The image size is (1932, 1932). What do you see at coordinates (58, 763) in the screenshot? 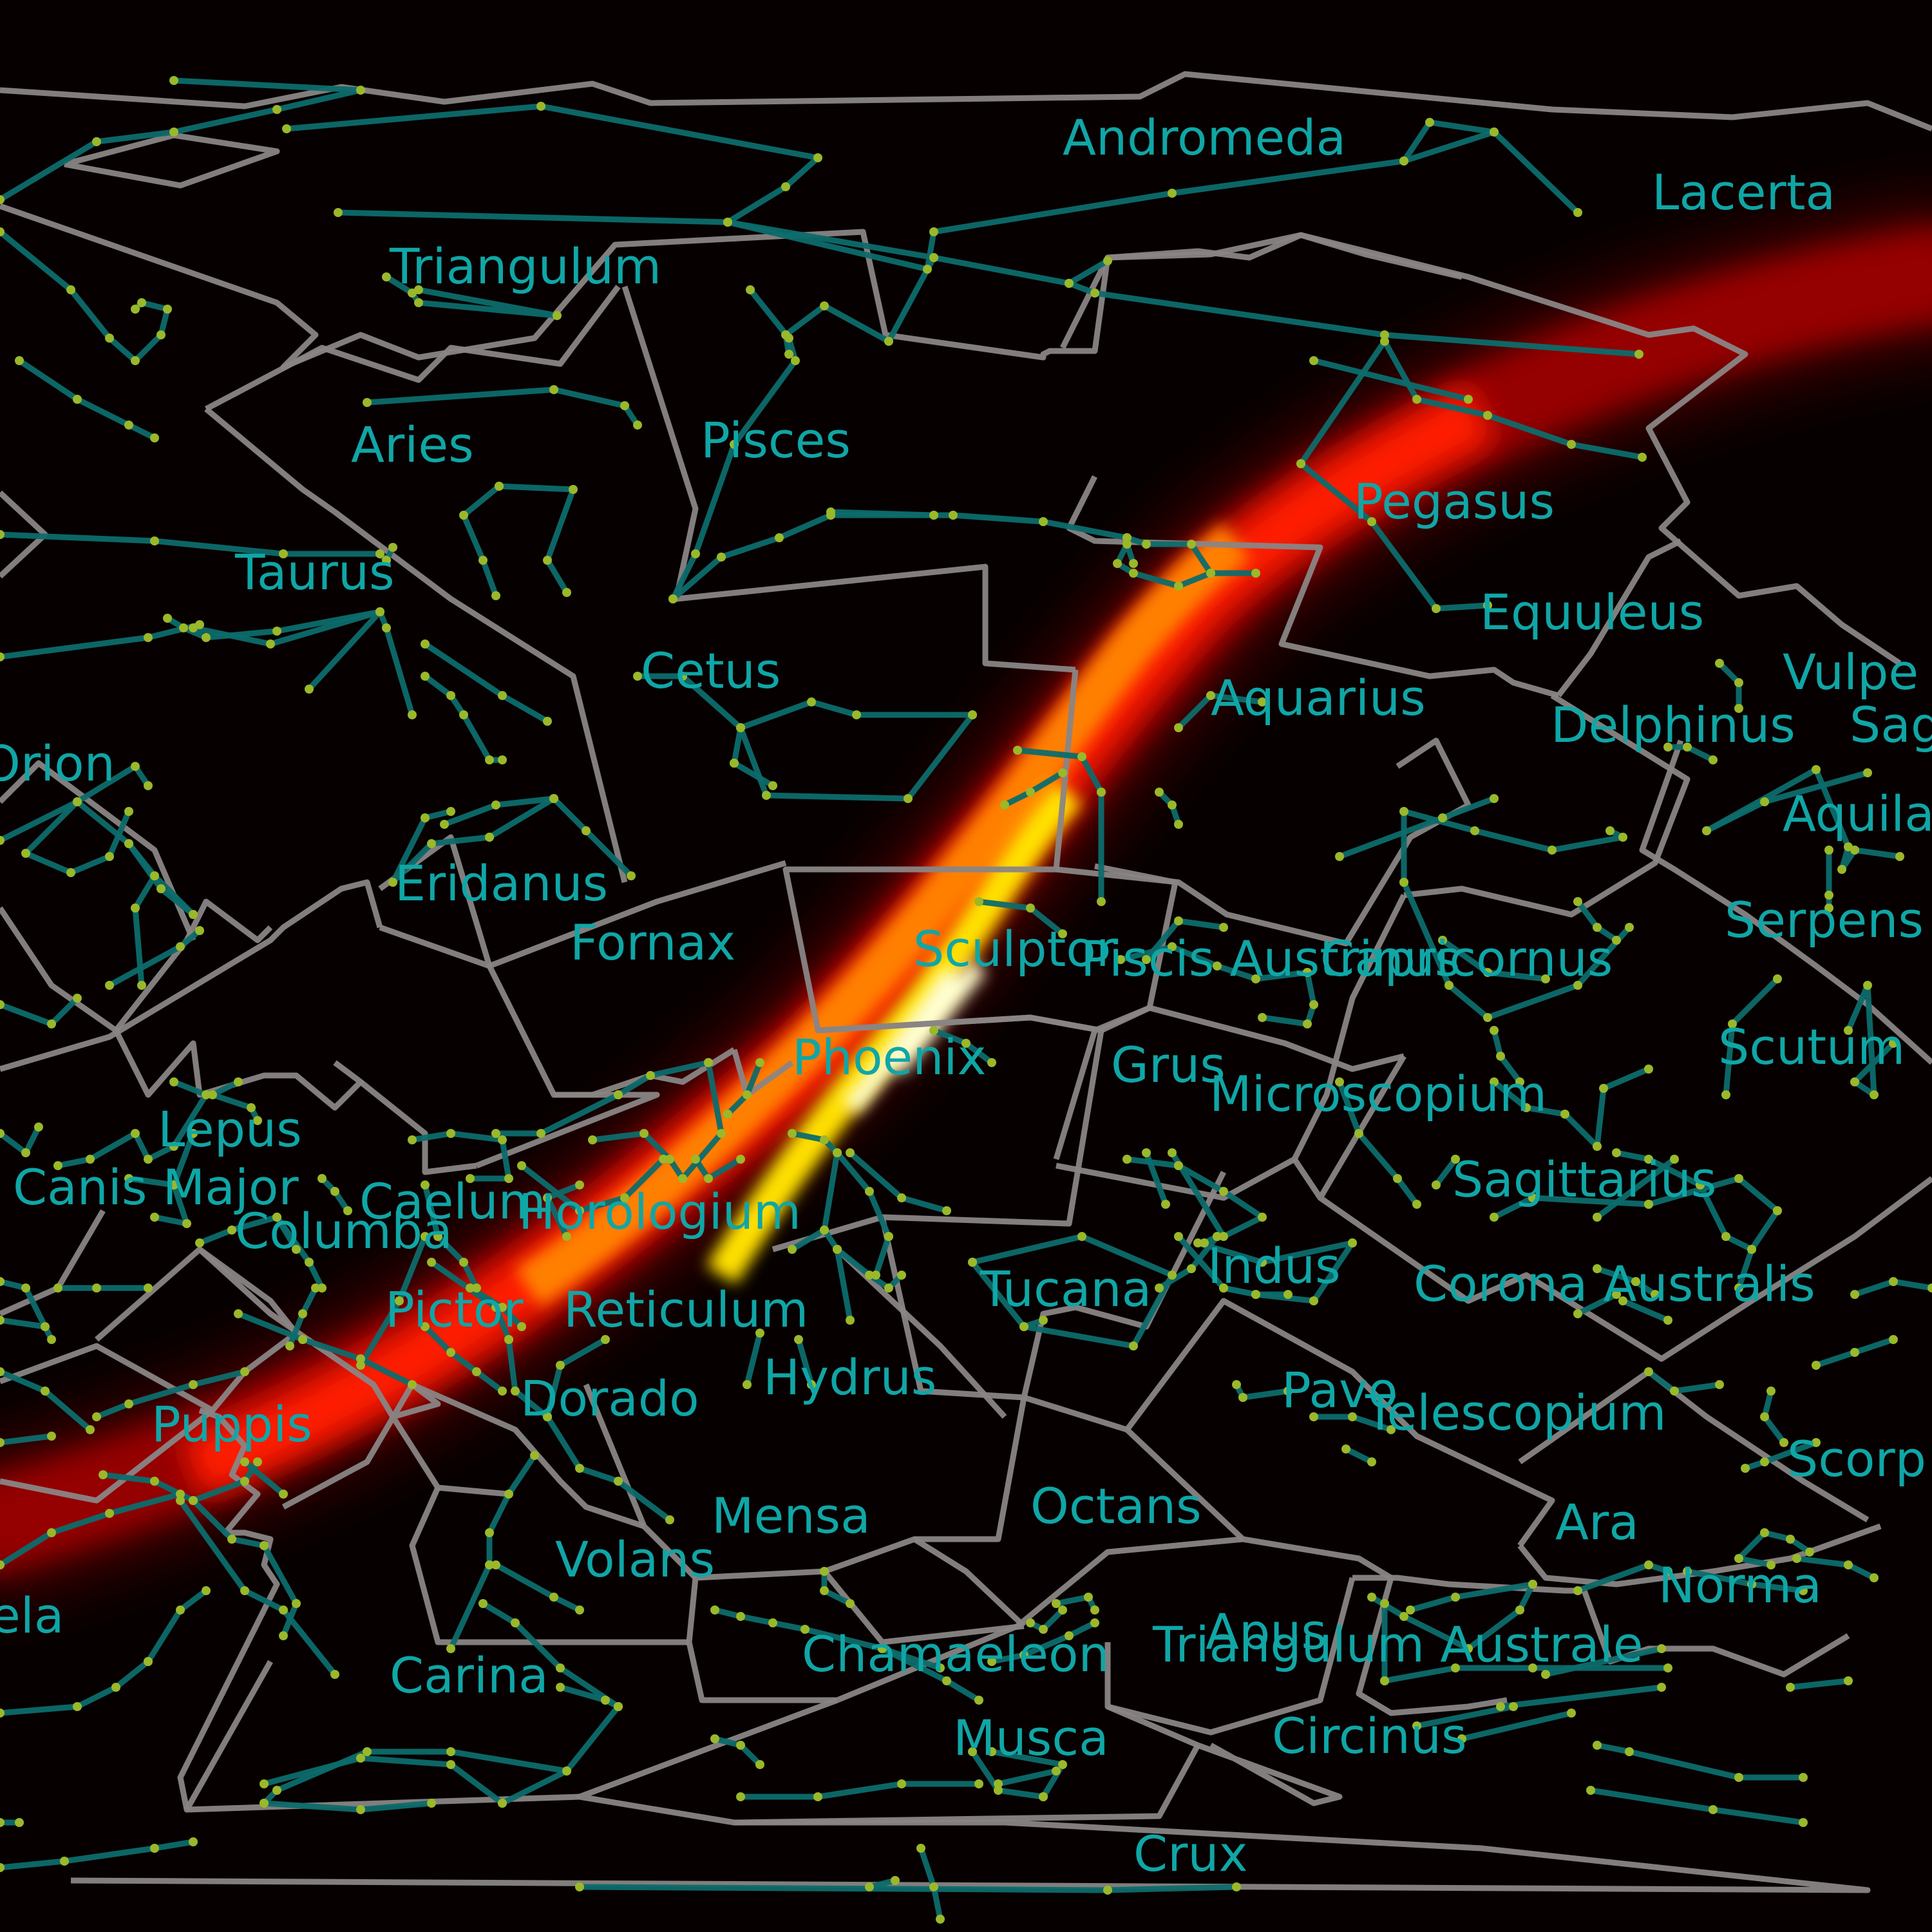
I see `label-orion: Orion` at bounding box center [58, 763].